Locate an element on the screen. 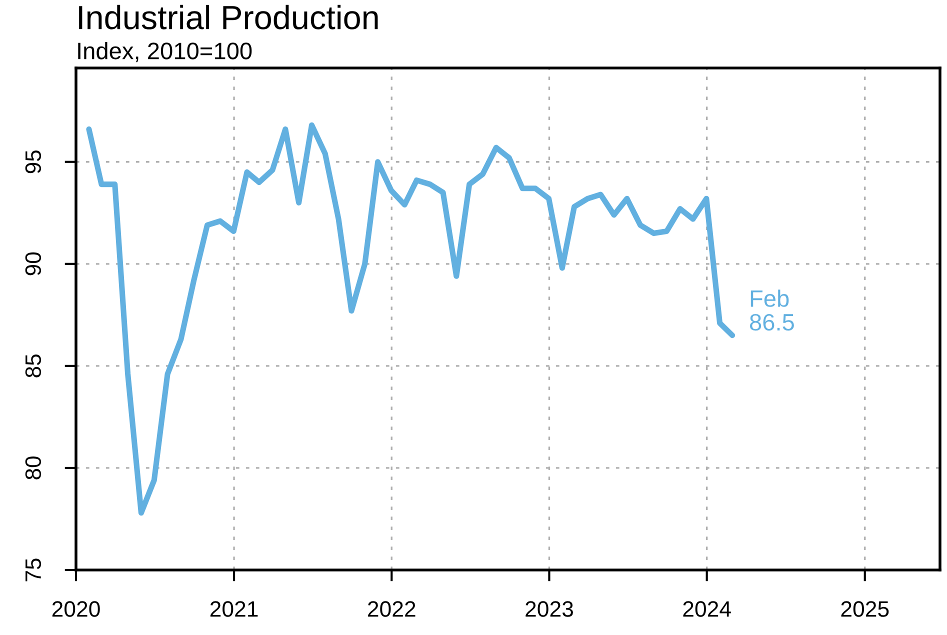  y-tick-label: 95 is located at coordinates (33, 162).